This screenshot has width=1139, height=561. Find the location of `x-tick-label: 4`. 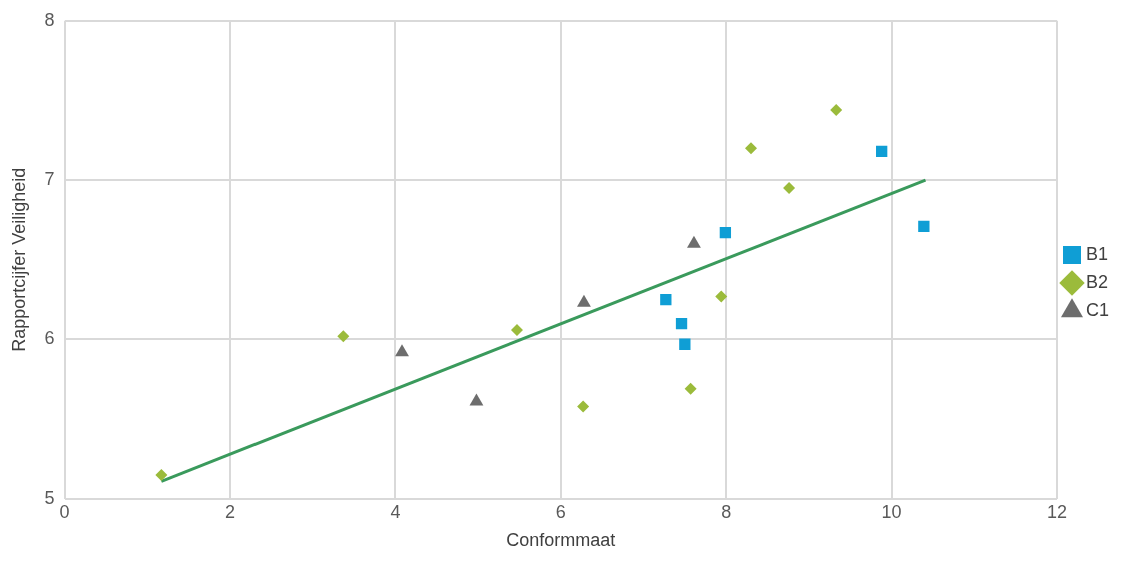

x-tick-label: 4 is located at coordinates (395, 511).